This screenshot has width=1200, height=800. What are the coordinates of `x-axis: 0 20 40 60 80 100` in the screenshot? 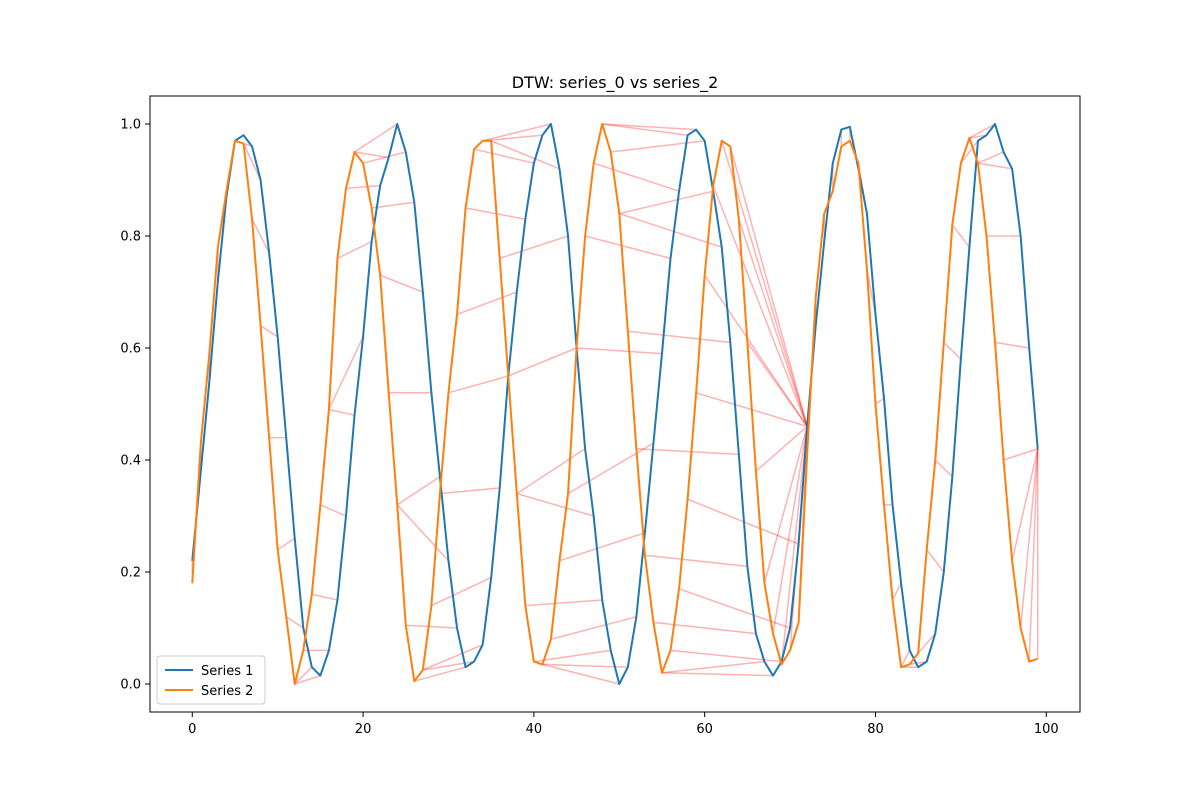 It's located at (623, 724).